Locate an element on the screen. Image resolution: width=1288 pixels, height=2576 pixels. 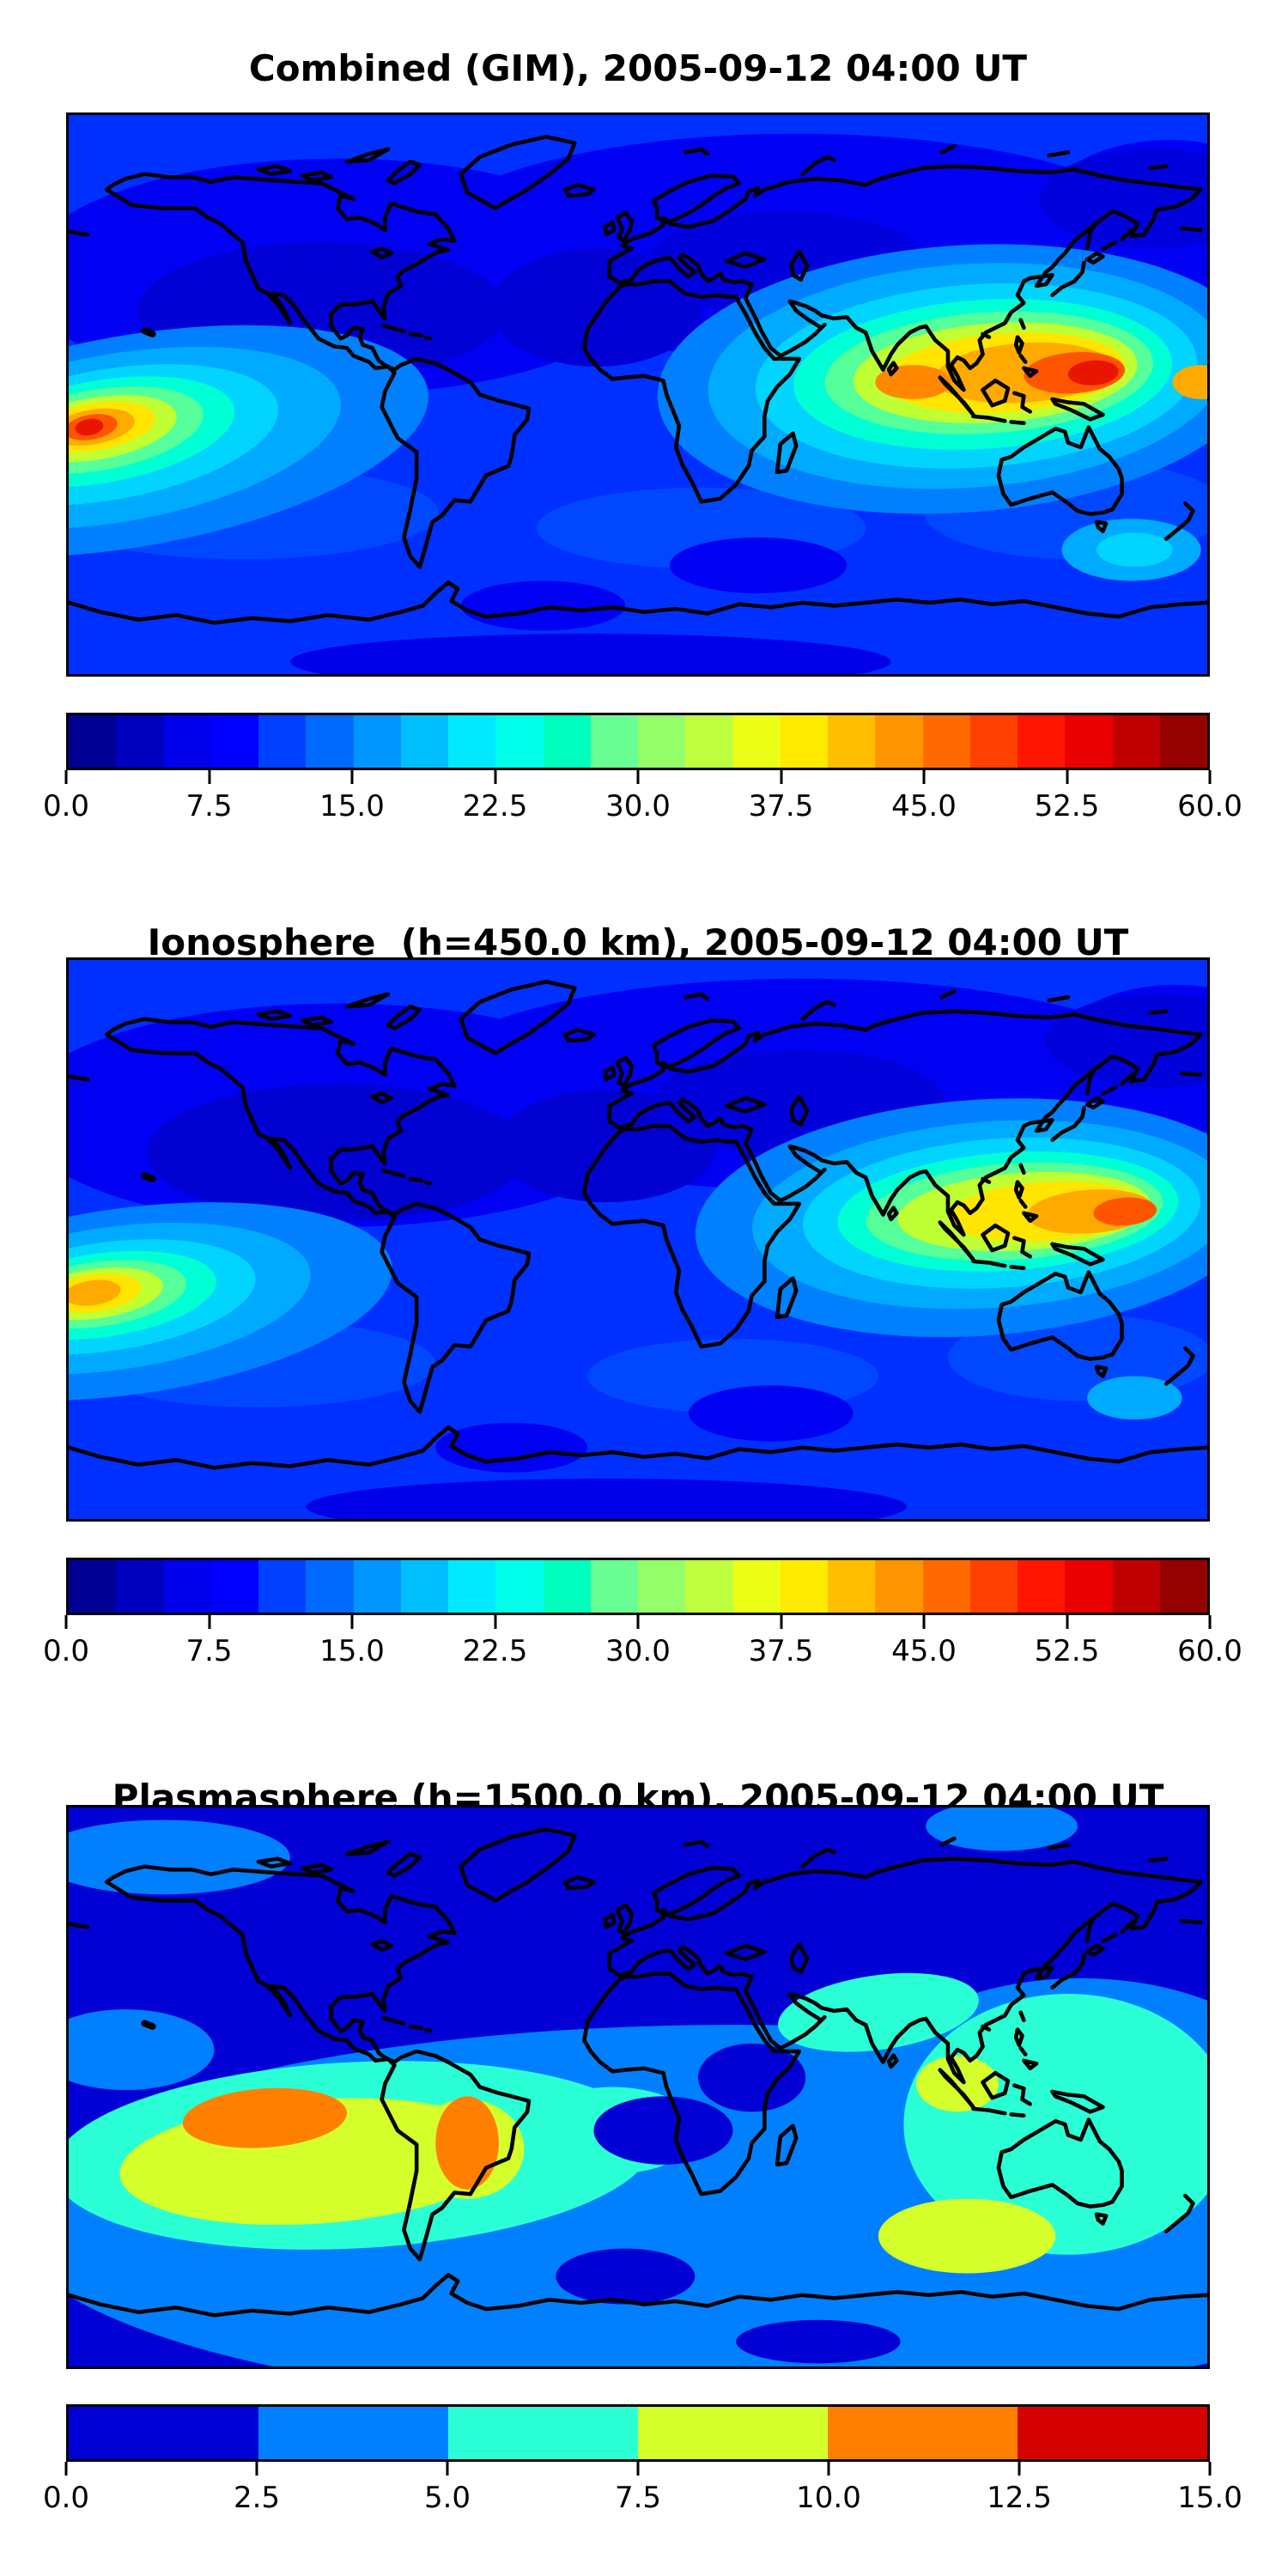
colorbar-plasmasphere is located at coordinates (638, 2433).